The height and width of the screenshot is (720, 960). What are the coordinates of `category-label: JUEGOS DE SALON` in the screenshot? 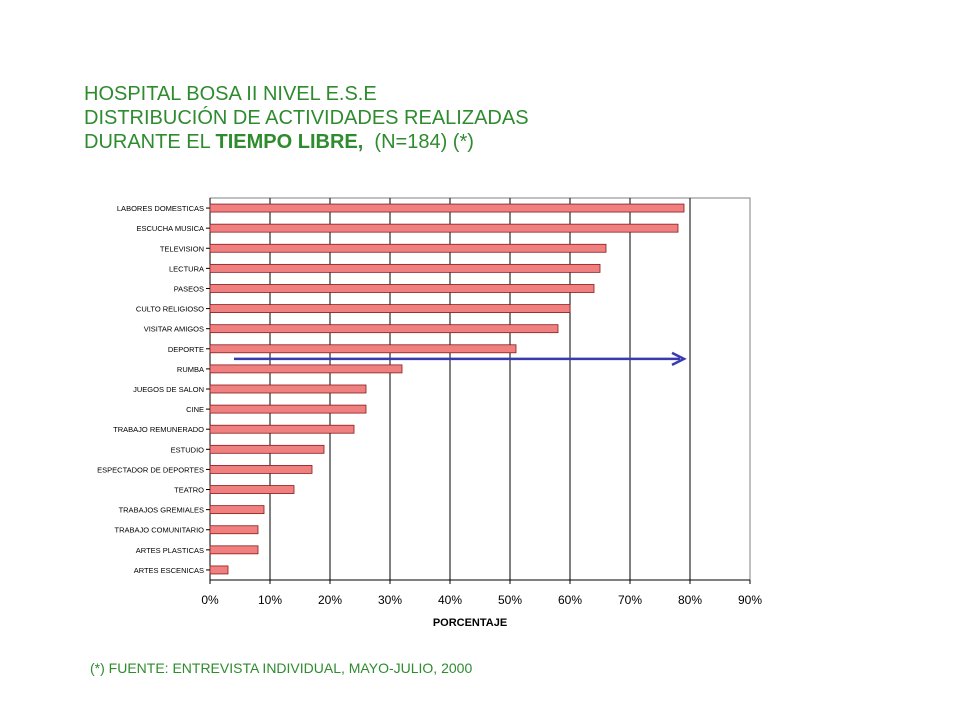 It's located at (168, 389).